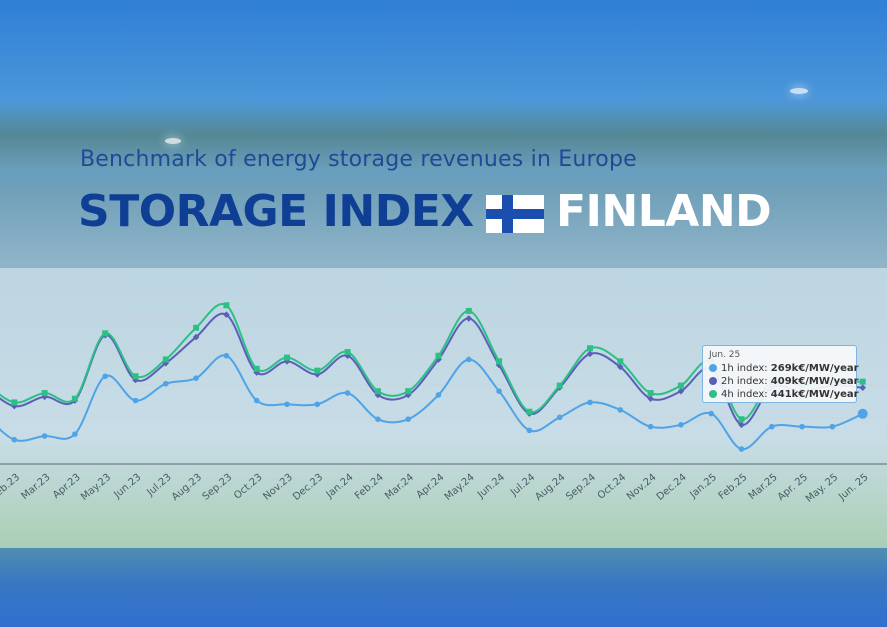 Image resolution: width=887 pixels, height=627 pixels. Describe the element at coordinates (218, 487) in the screenshot. I see `x-tick-label: Sep.23` at that location.